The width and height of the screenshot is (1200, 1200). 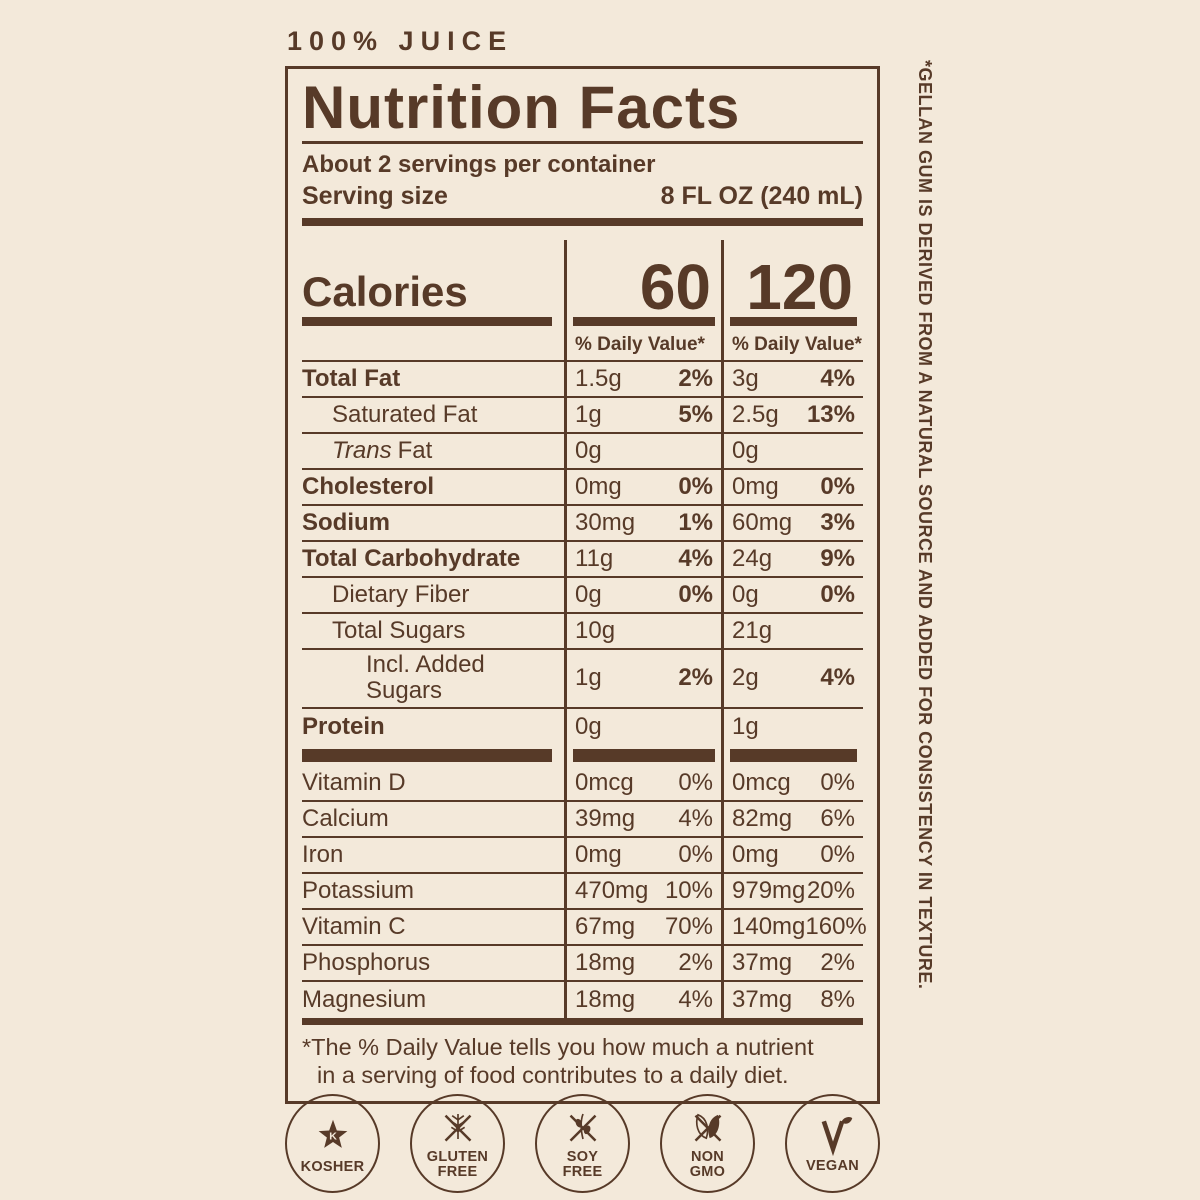 I want to click on calories-label: Calories, so click(x=385, y=292).